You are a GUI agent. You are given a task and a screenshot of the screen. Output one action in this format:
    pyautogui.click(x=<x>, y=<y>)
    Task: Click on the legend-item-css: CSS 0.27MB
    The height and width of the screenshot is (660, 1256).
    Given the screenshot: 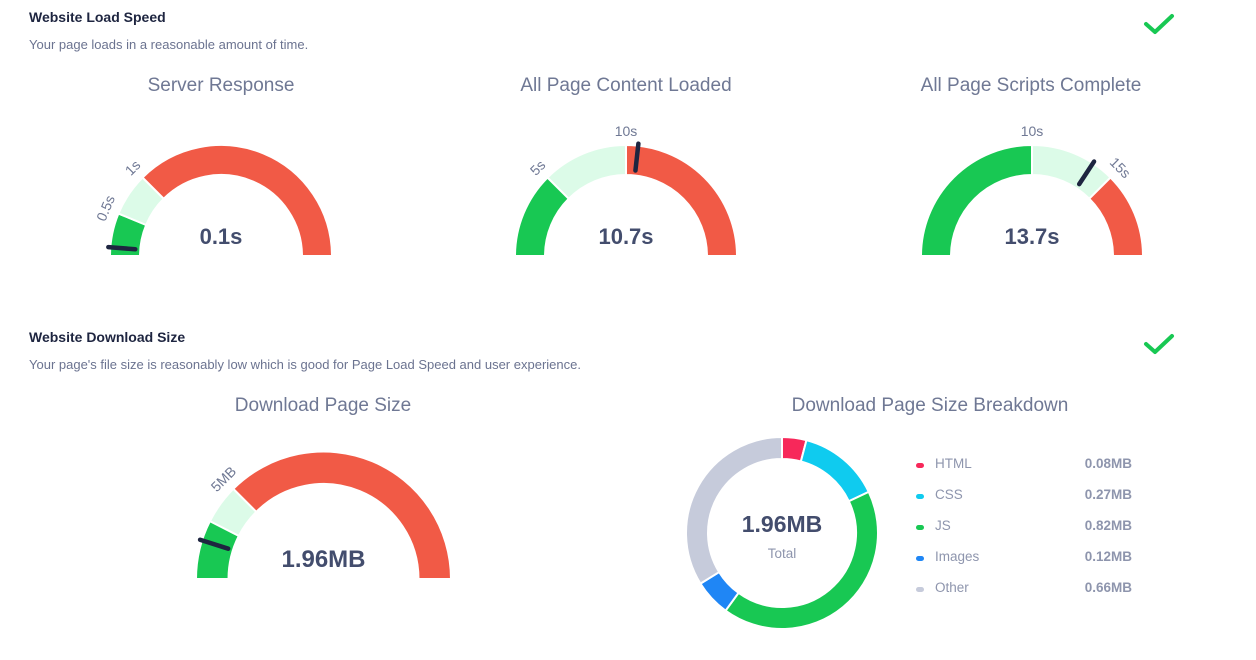 What is the action you would take?
    pyautogui.click(x=1026, y=502)
    